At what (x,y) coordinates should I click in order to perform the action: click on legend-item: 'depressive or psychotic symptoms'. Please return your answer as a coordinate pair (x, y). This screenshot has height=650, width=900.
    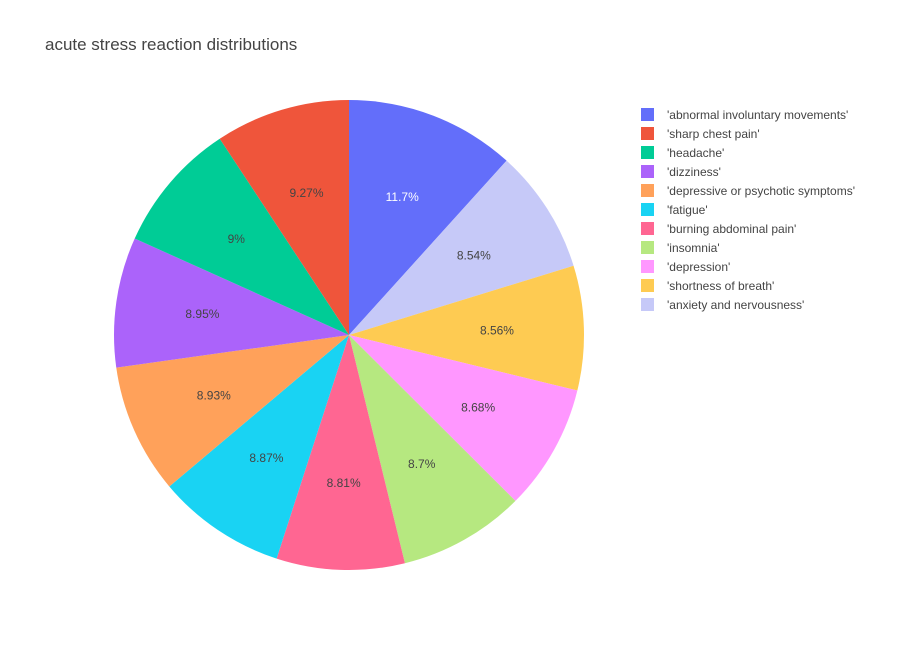
    Looking at the image, I should click on (748, 191).